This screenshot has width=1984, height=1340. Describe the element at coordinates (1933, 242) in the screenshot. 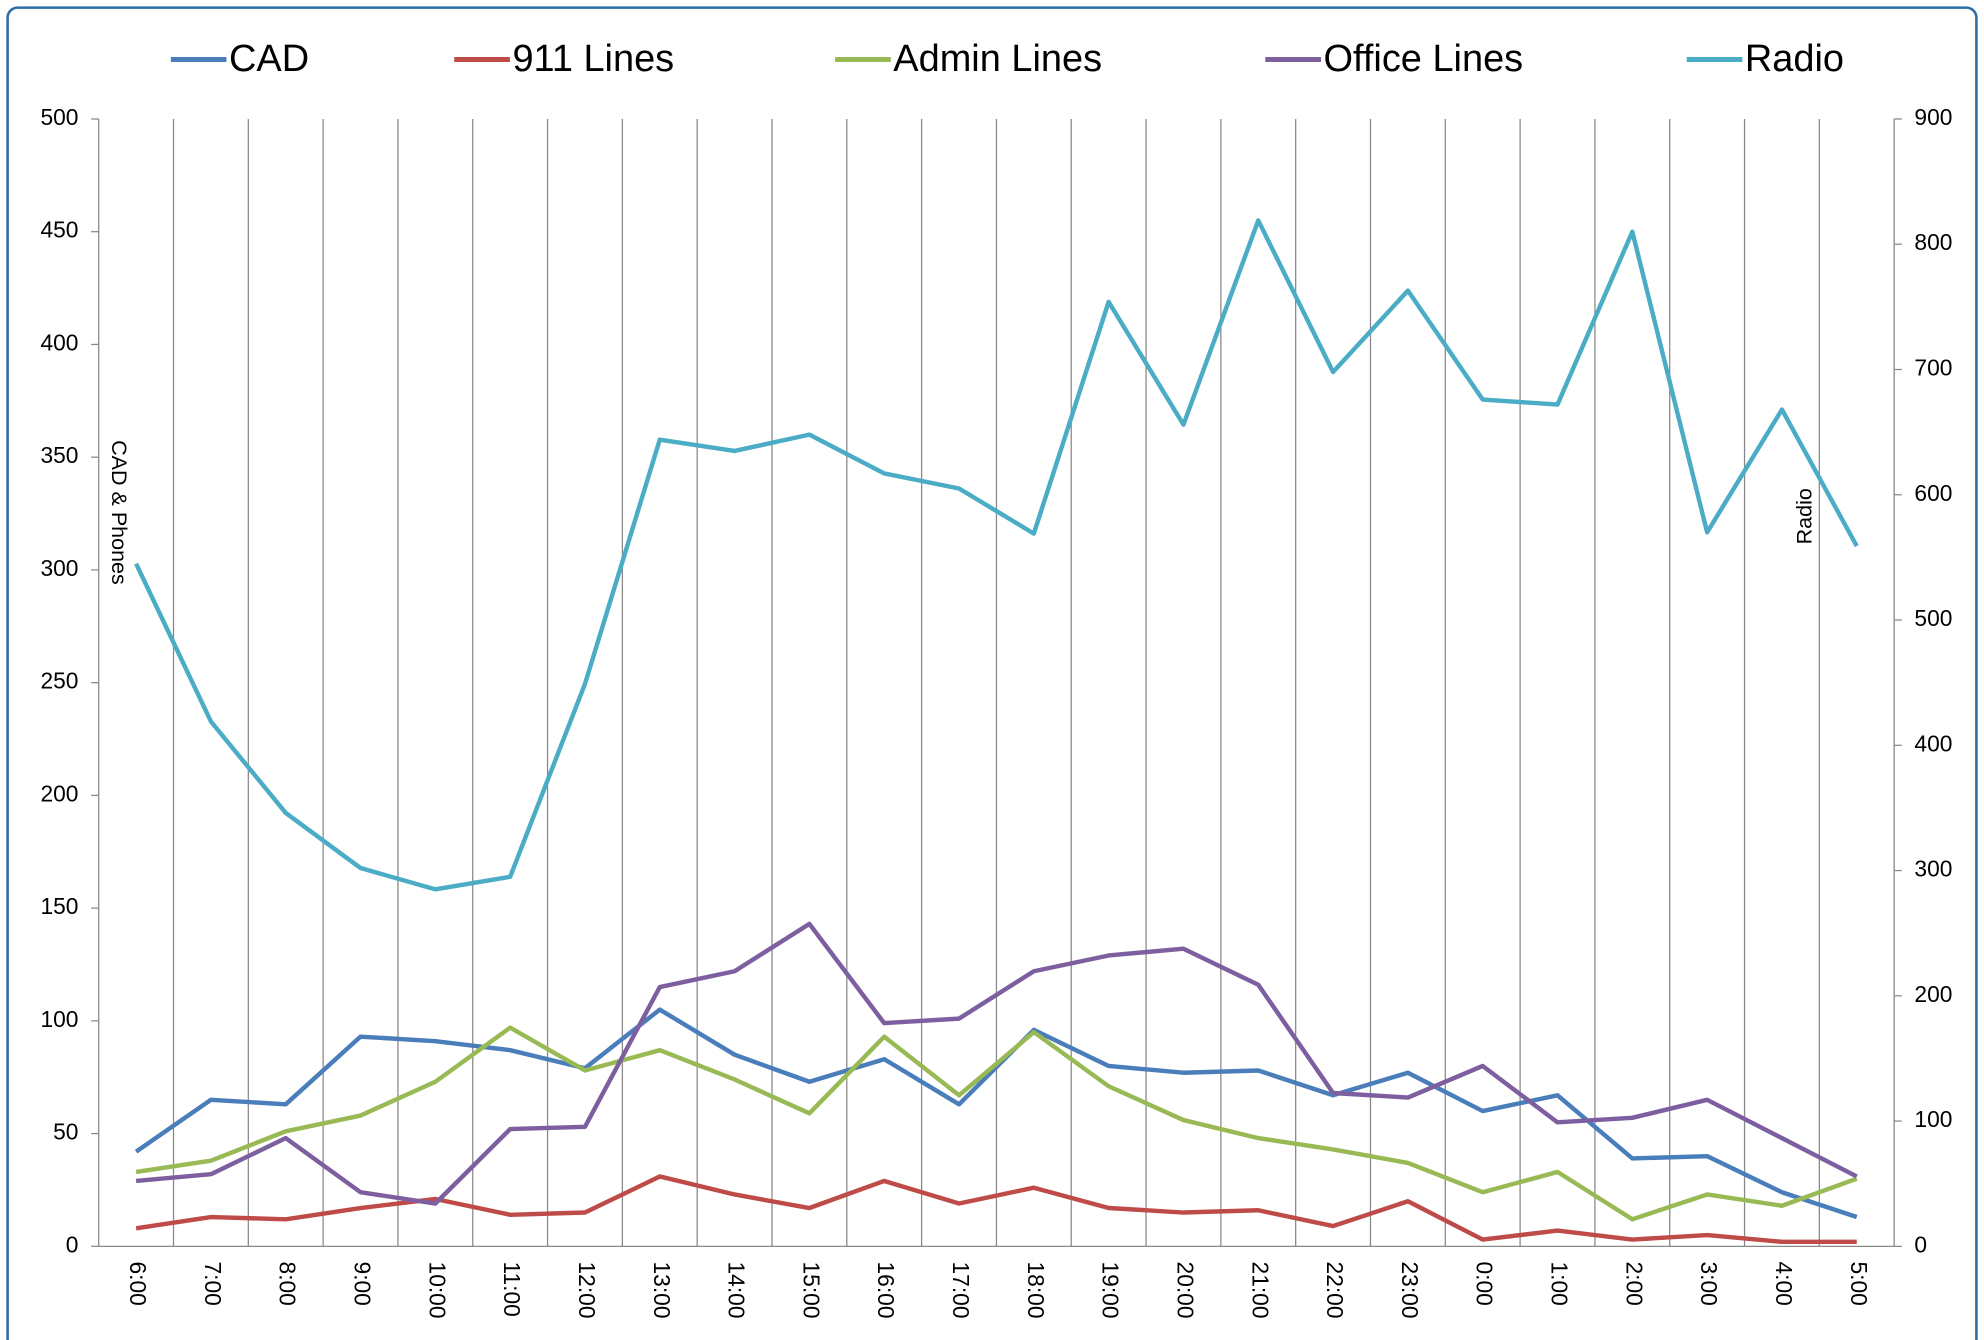

I see `y2-tick-label: 800` at that location.